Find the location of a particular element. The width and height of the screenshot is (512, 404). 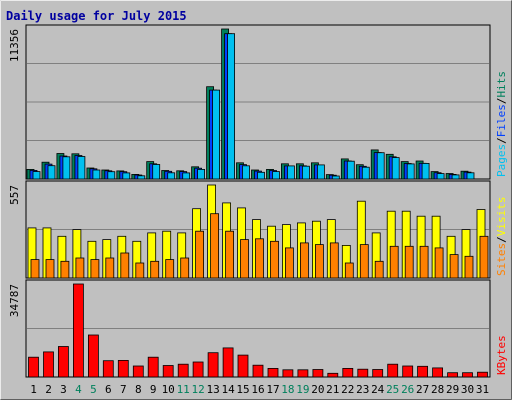

x-tick-label-8: 8 is located at coordinates (138, 389).